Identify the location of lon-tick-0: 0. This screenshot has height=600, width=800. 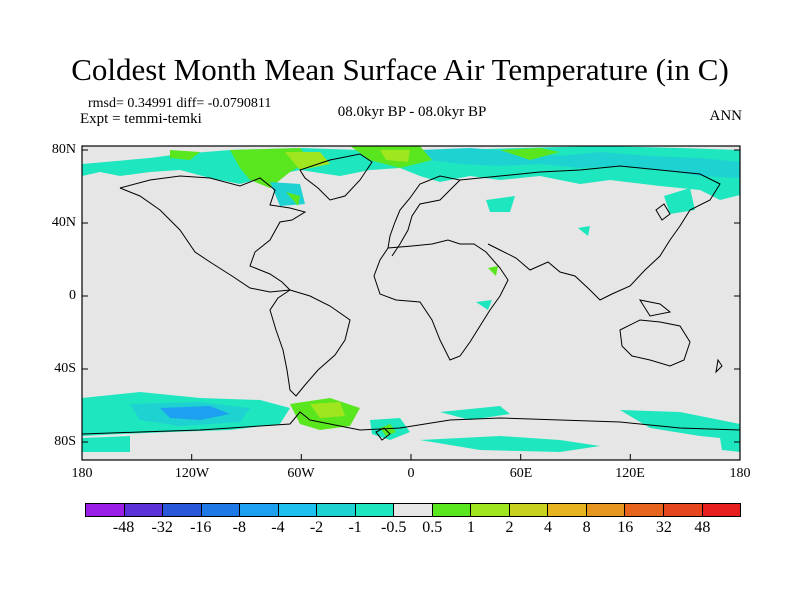
(411, 473).